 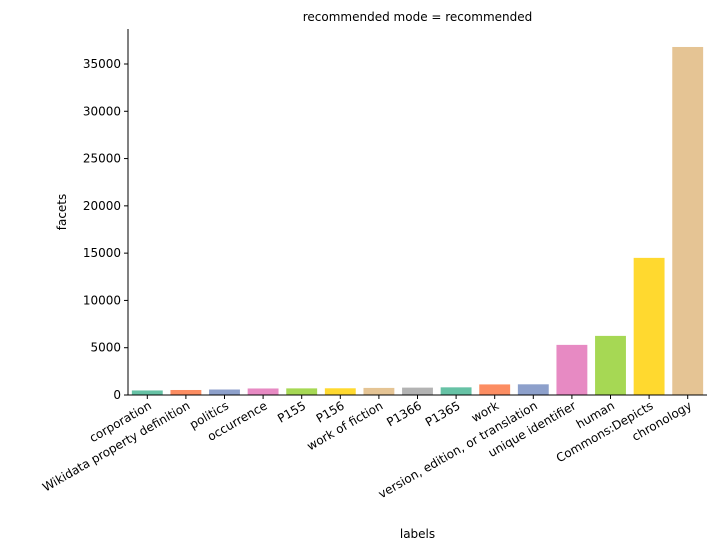 What do you see at coordinates (102, 111) in the screenshot?
I see `y-tick-label-6: 30000` at bounding box center [102, 111].